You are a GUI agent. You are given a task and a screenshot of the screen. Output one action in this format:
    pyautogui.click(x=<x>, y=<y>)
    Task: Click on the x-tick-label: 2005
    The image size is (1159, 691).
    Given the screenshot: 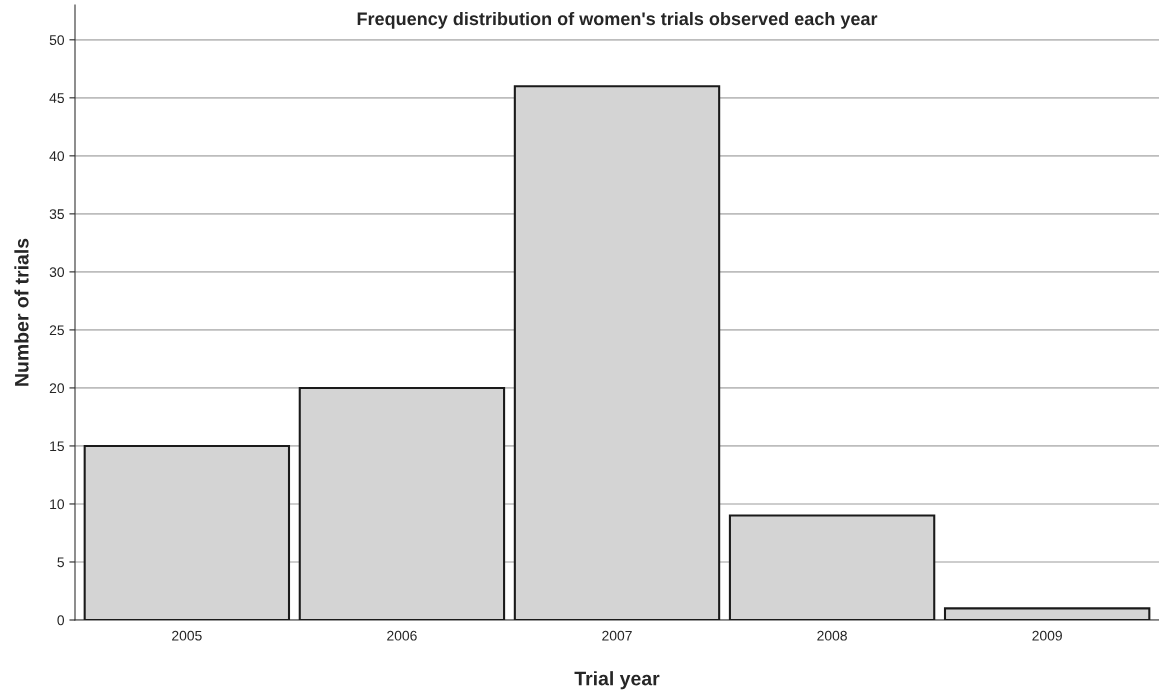 What is the action you would take?
    pyautogui.click(x=187, y=635)
    